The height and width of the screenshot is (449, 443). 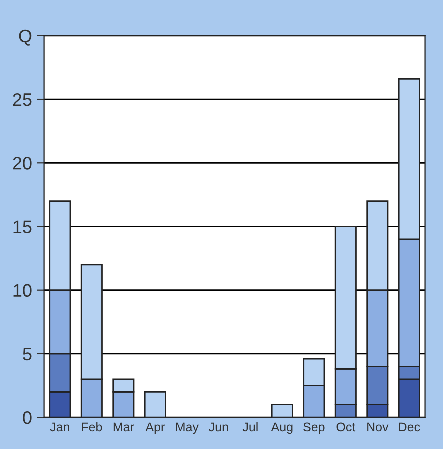 I want to click on x-tick-label: Feb, so click(x=92, y=427).